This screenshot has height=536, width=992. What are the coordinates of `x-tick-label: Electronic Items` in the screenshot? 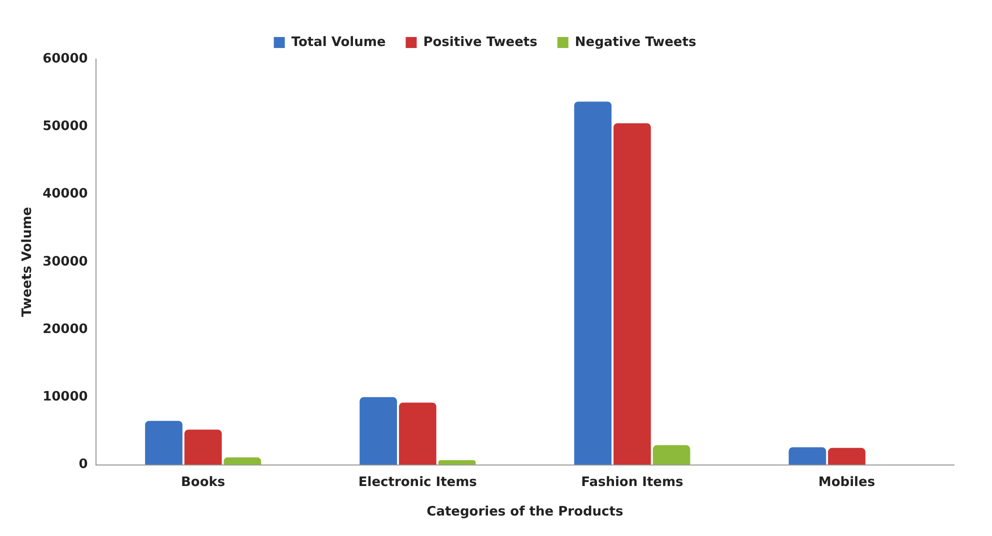 It's located at (418, 482).